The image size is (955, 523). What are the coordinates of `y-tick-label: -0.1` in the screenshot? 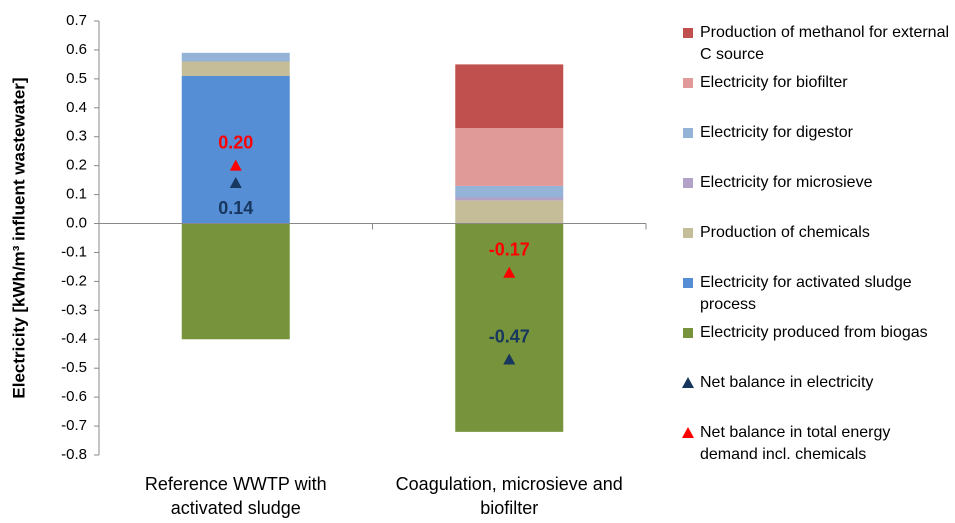 It's located at (74, 251).